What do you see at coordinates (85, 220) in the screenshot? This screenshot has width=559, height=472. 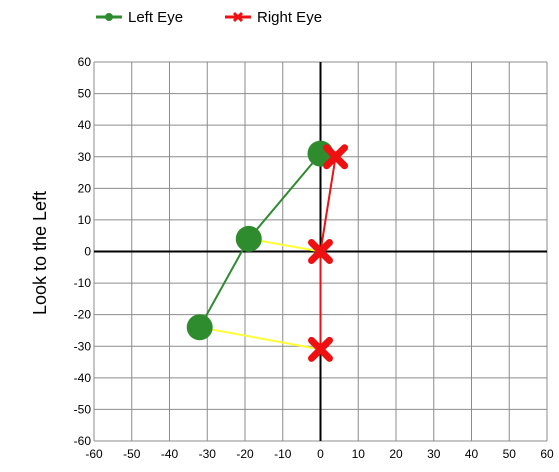 I see `y-tick-label: 10` at bounding box center [85, 220].